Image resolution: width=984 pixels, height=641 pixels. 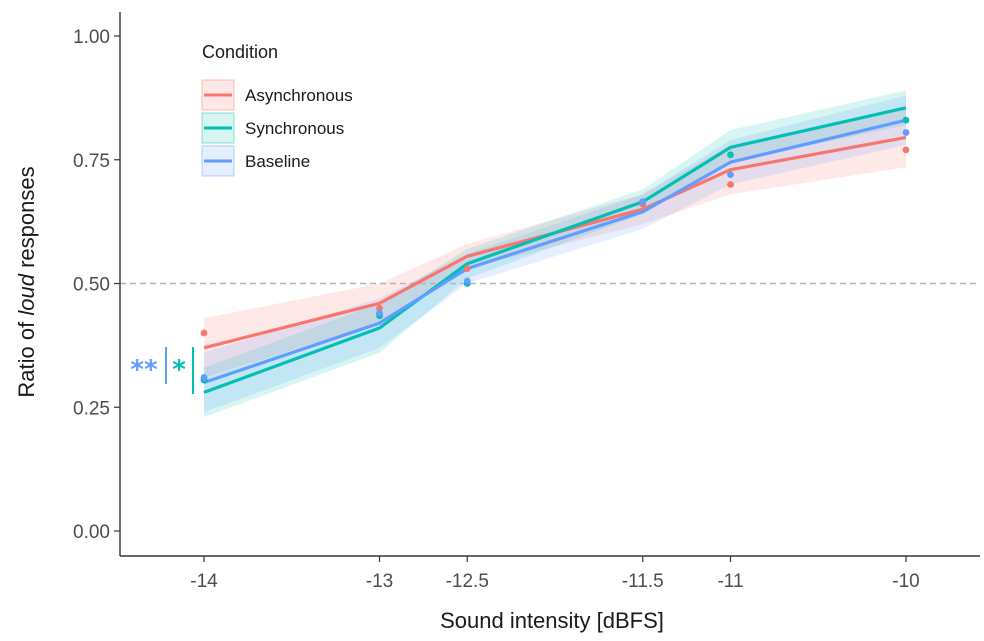 I want to click on x-tick-label: -12.5, so click(x=467, y=581).